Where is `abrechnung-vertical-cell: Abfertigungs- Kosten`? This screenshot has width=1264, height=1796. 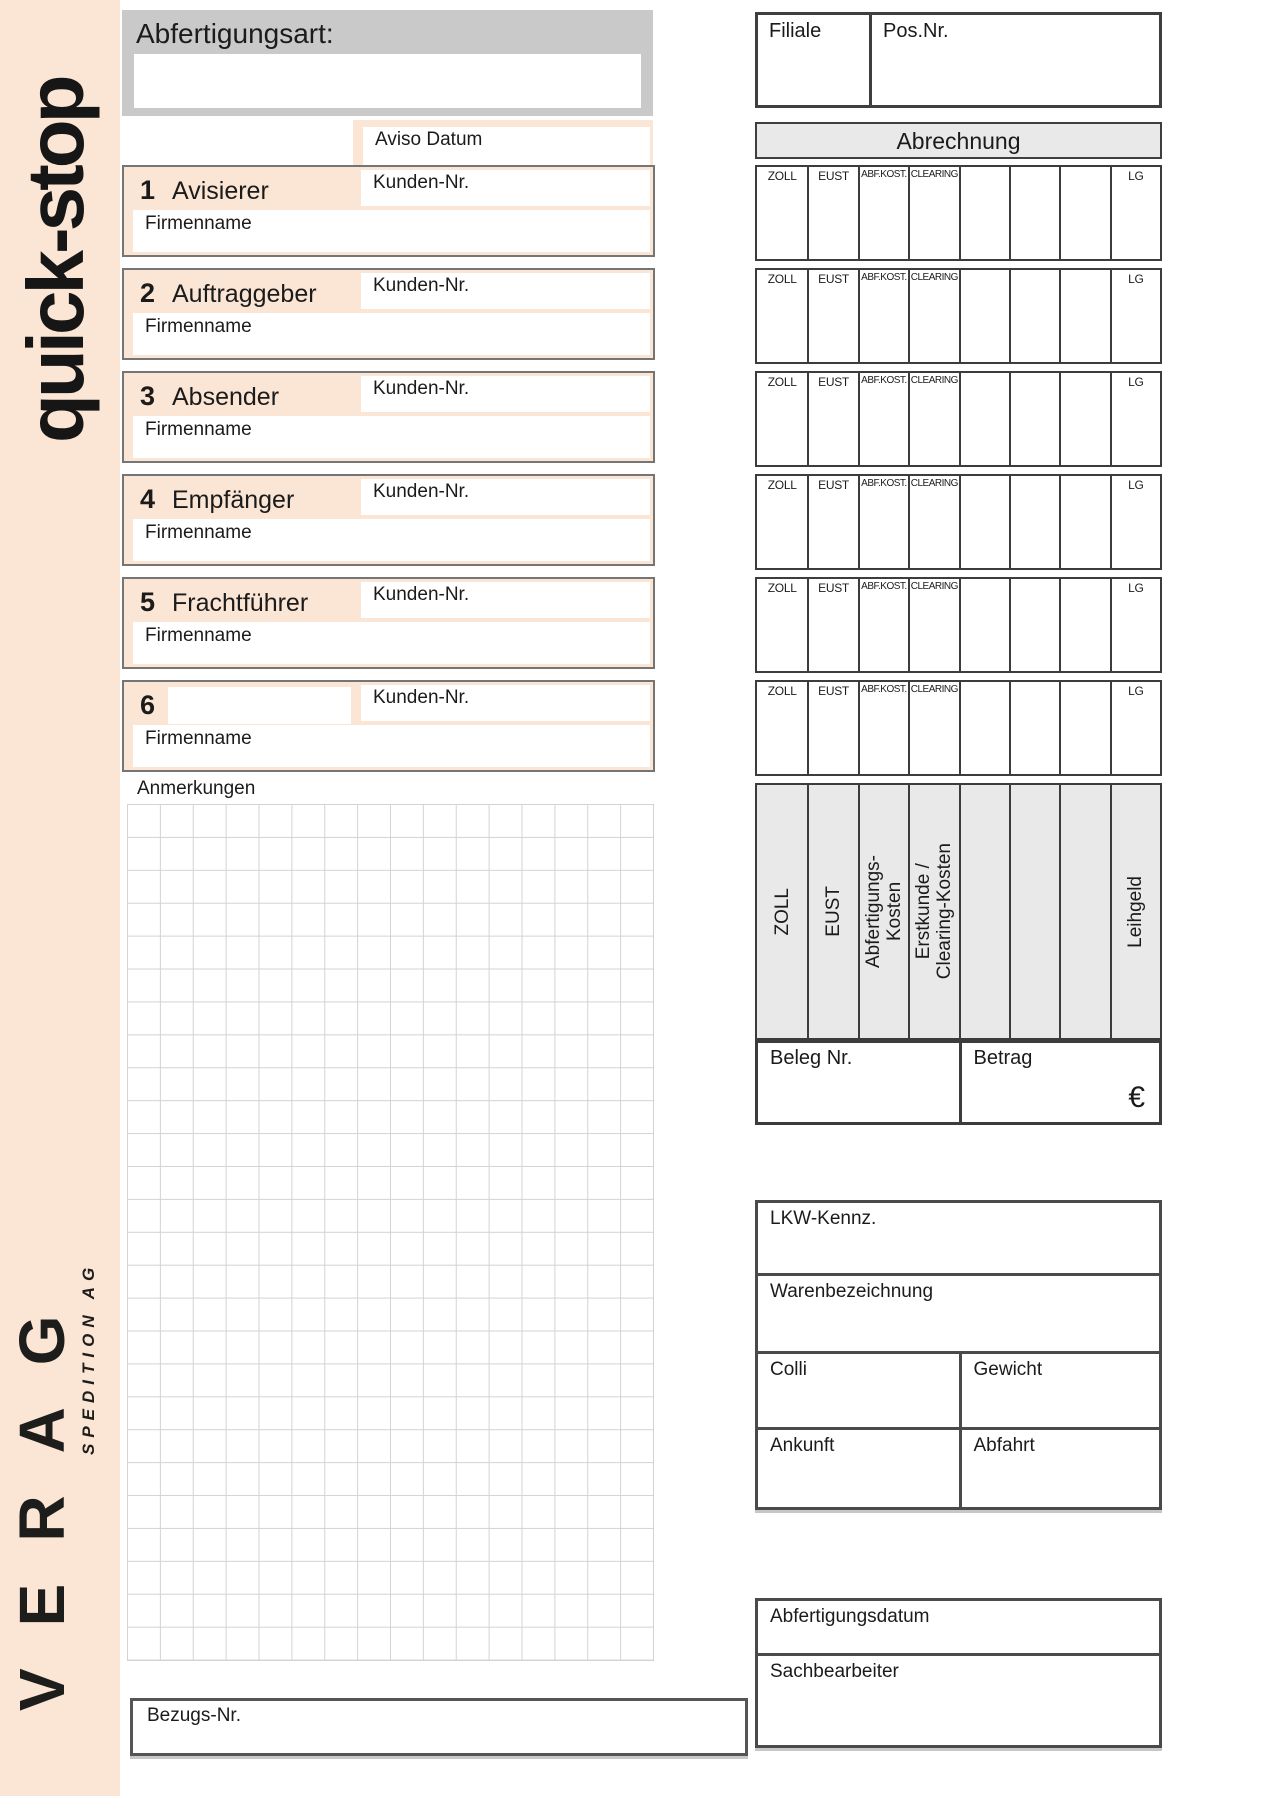
abrechnung-vertical-cell: Abfertigungs- Kosten is located at coordinates (883, 911).